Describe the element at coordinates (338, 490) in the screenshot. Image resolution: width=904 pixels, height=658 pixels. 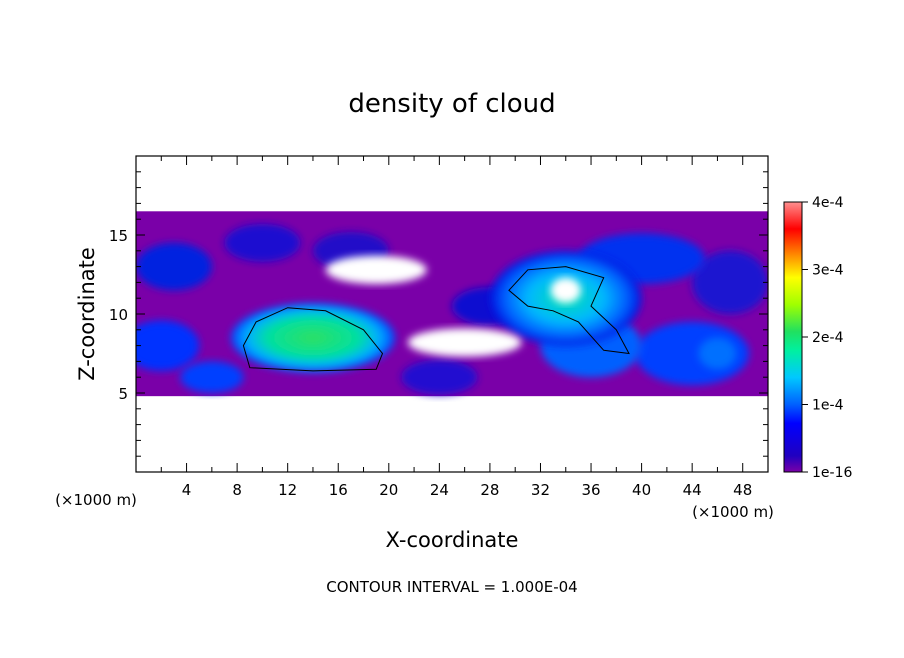
I see `x-tick-label: 16` at that location.